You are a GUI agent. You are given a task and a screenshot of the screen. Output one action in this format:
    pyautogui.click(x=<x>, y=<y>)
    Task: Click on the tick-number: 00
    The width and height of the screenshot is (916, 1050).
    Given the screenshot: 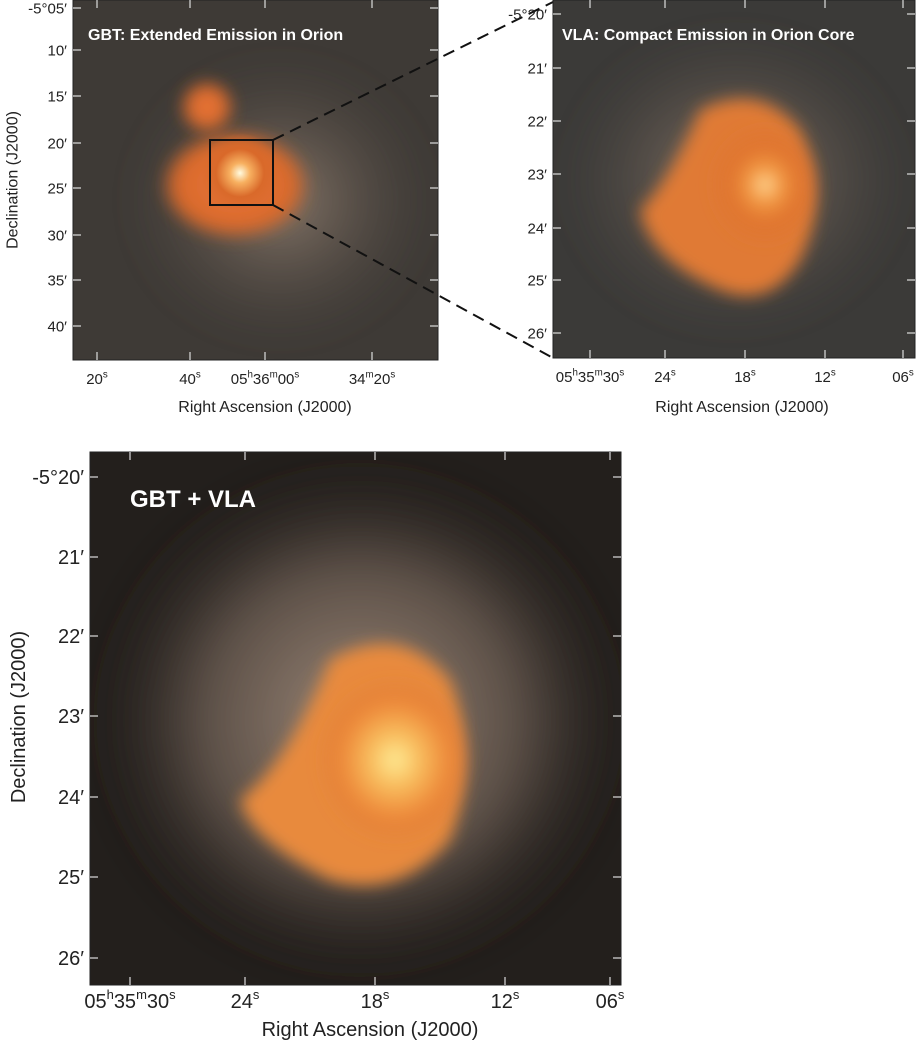 What is the action you would take?
    pyautogui.click(x=286, y=379)
    